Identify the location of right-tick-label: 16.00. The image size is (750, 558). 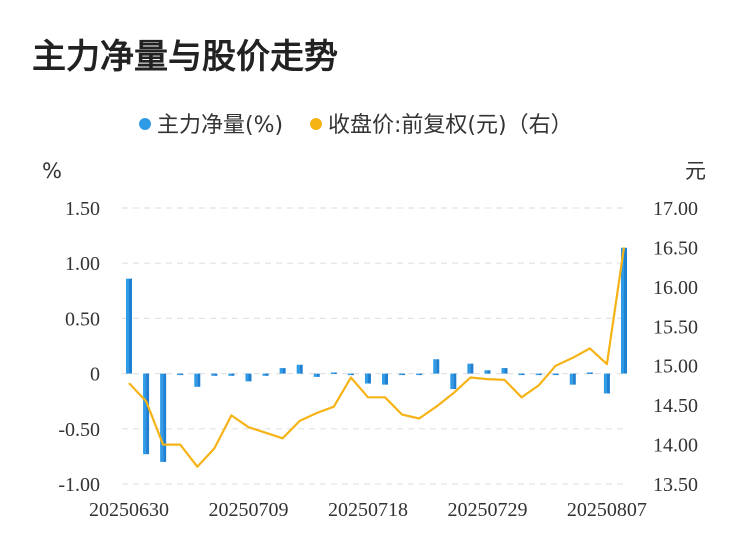
(675, 288).